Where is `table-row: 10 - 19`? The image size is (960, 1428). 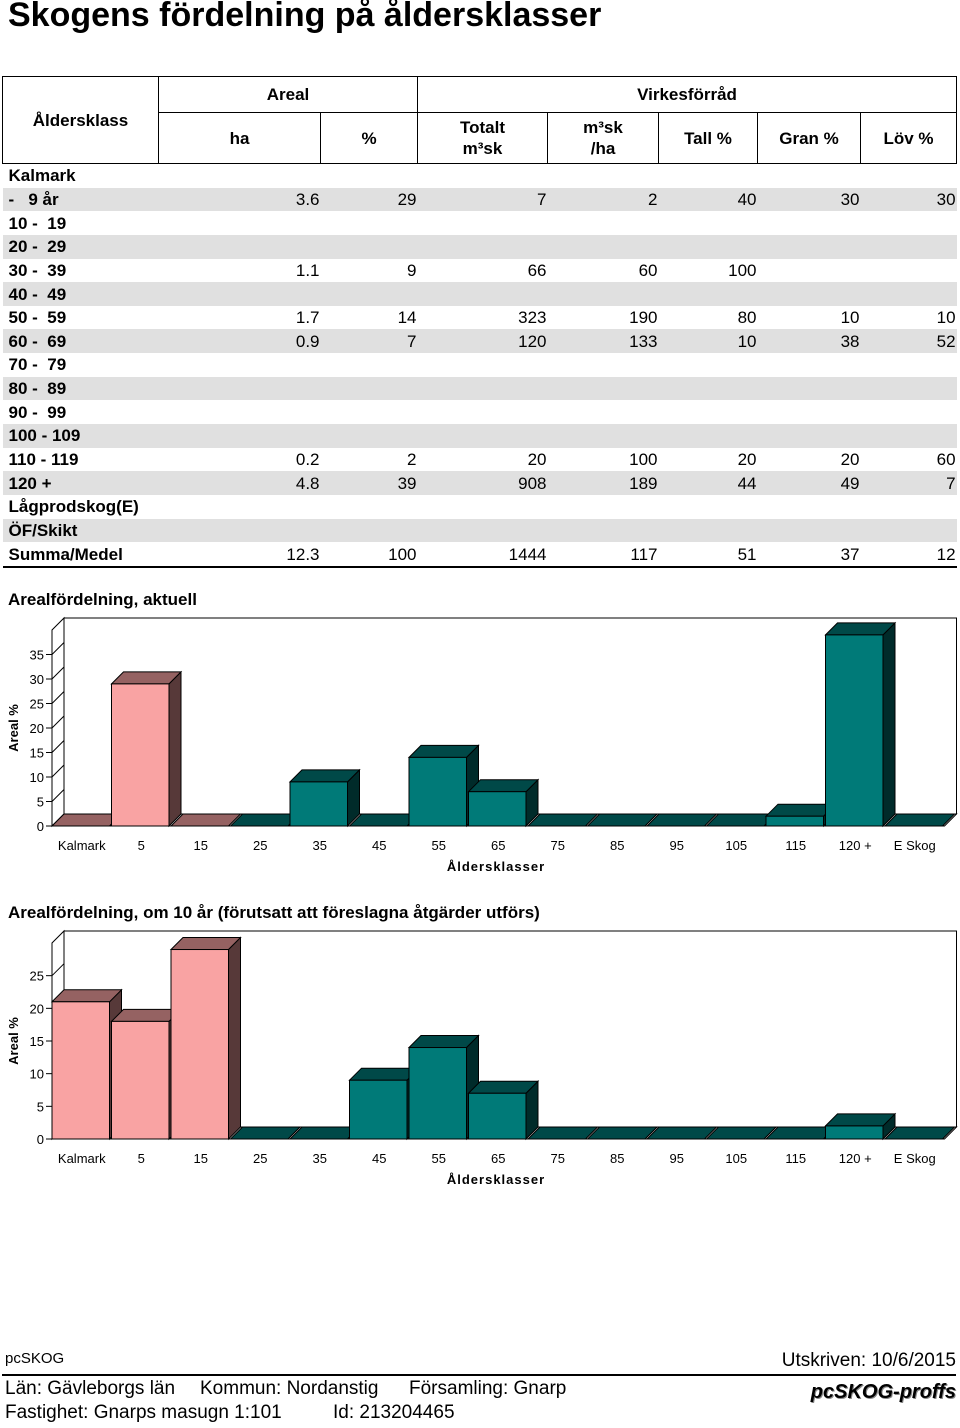
table-row: 10 - 19 is located at coordinates (480, 223).